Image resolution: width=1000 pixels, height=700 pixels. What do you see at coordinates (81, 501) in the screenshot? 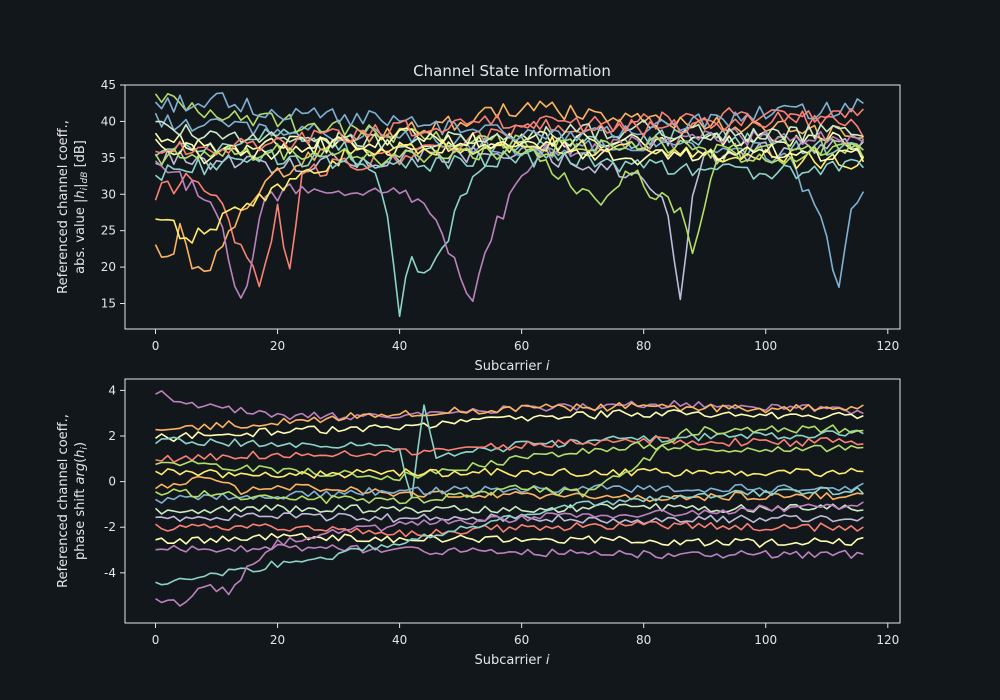
I see `bottom-y-axis-label-line2: phase shift arg(hi)` at bounding box center [81, 501].